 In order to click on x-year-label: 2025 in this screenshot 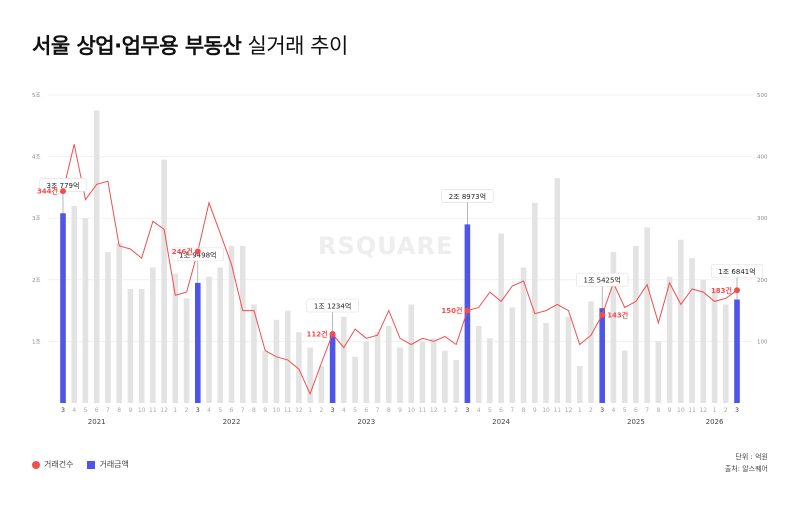, I will do `click(636, 422)`.